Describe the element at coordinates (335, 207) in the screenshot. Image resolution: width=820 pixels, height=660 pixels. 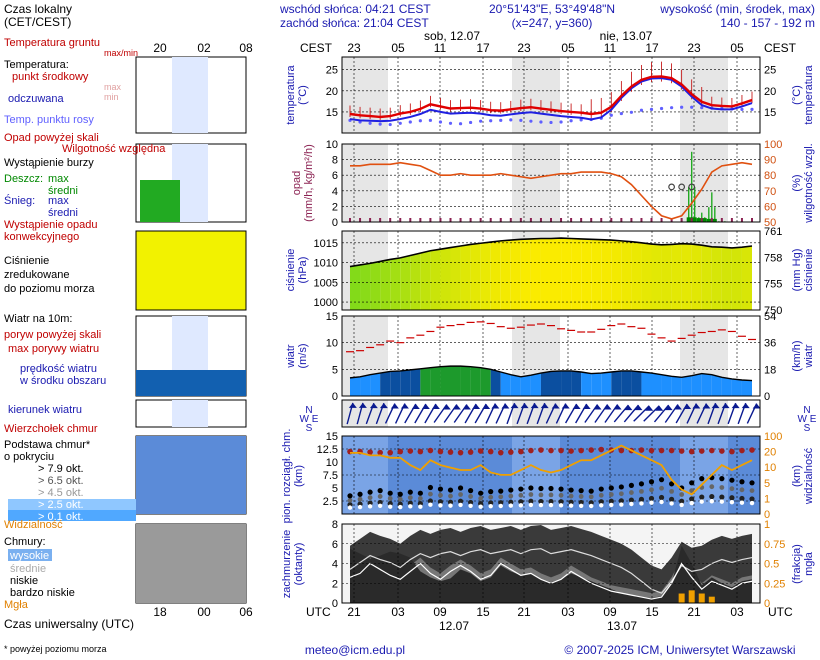
I see `ytick-left-precipitation-1: 2` at that location.